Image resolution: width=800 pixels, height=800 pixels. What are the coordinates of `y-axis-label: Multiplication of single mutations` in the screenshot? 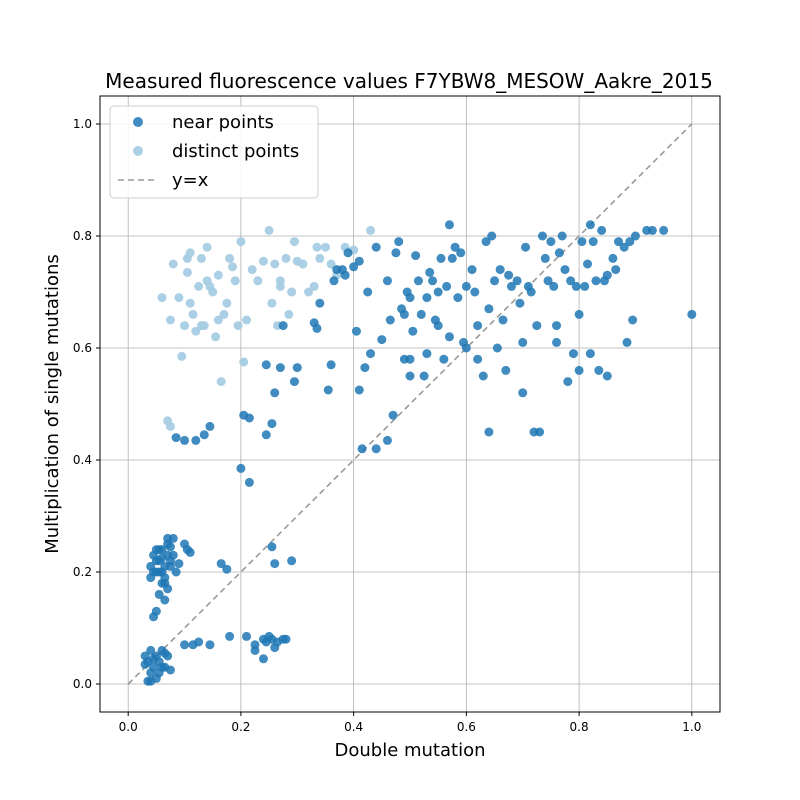 It's located at (52, 404).